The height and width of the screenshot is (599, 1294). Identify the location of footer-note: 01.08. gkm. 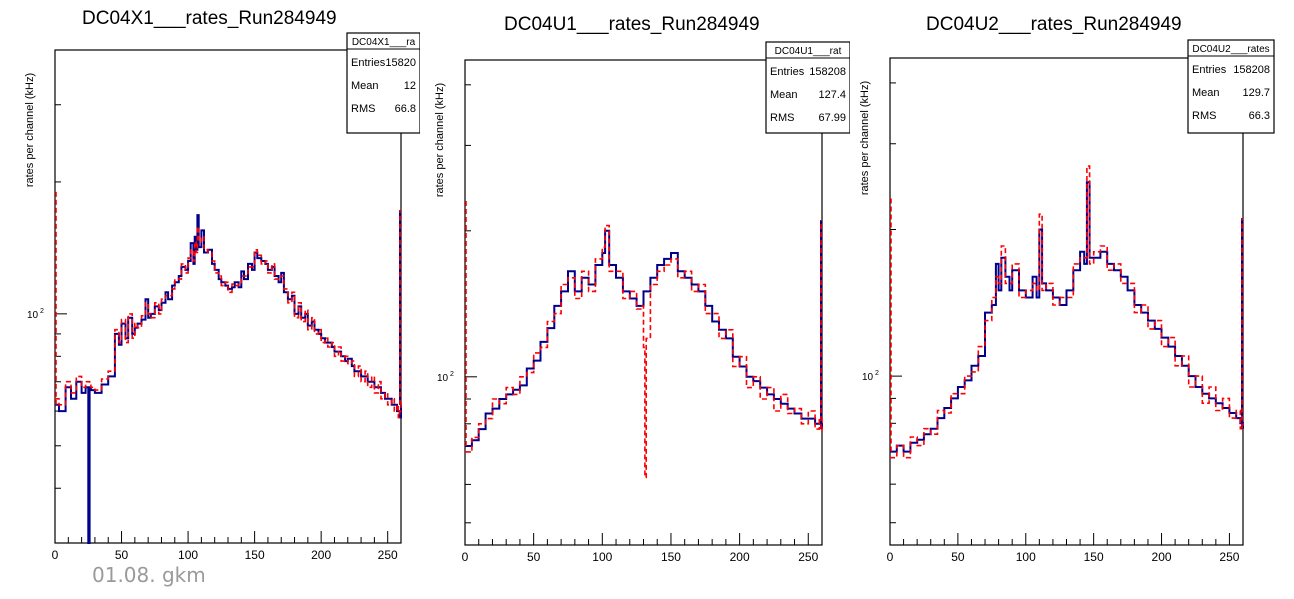
(149, 575).